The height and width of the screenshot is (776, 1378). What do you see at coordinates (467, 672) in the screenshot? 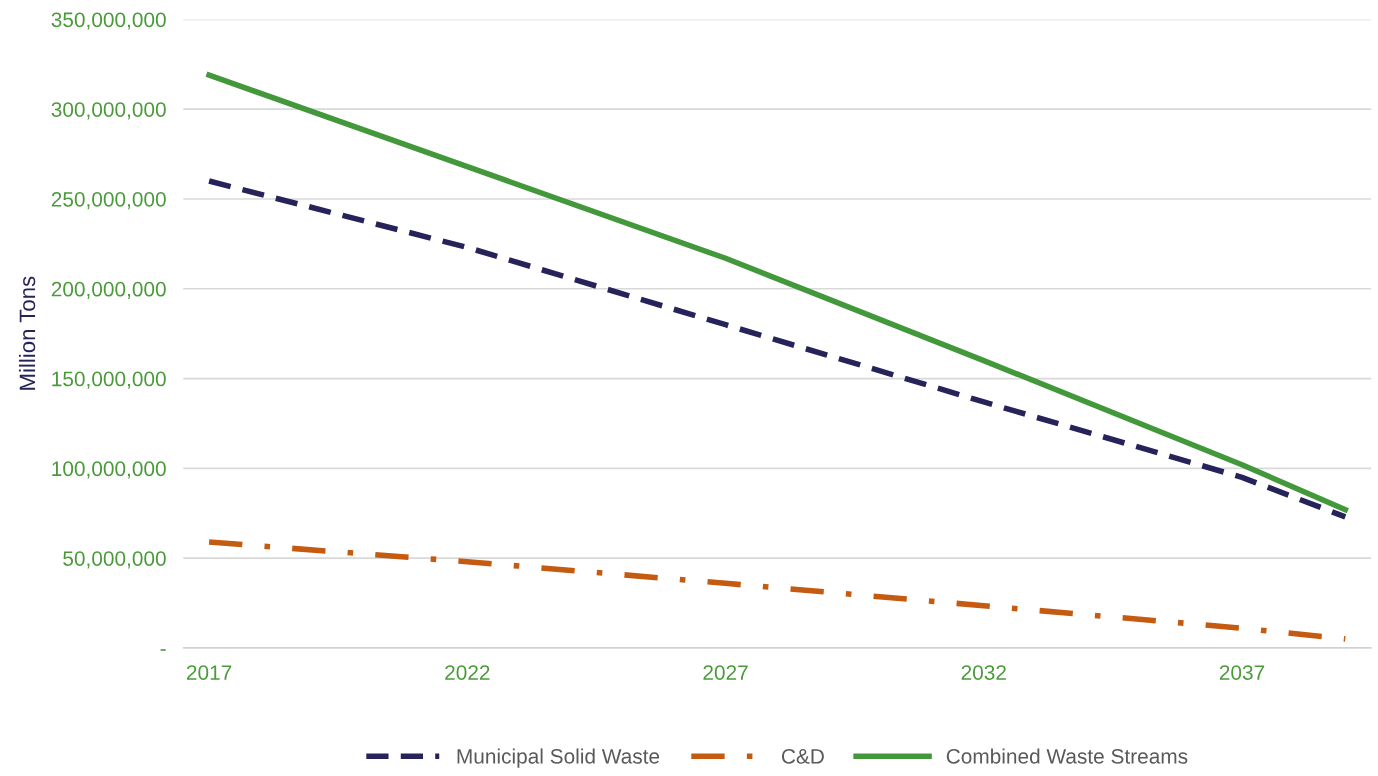
I see `x-tick-label: 2022` at bounding box center [467, 672].